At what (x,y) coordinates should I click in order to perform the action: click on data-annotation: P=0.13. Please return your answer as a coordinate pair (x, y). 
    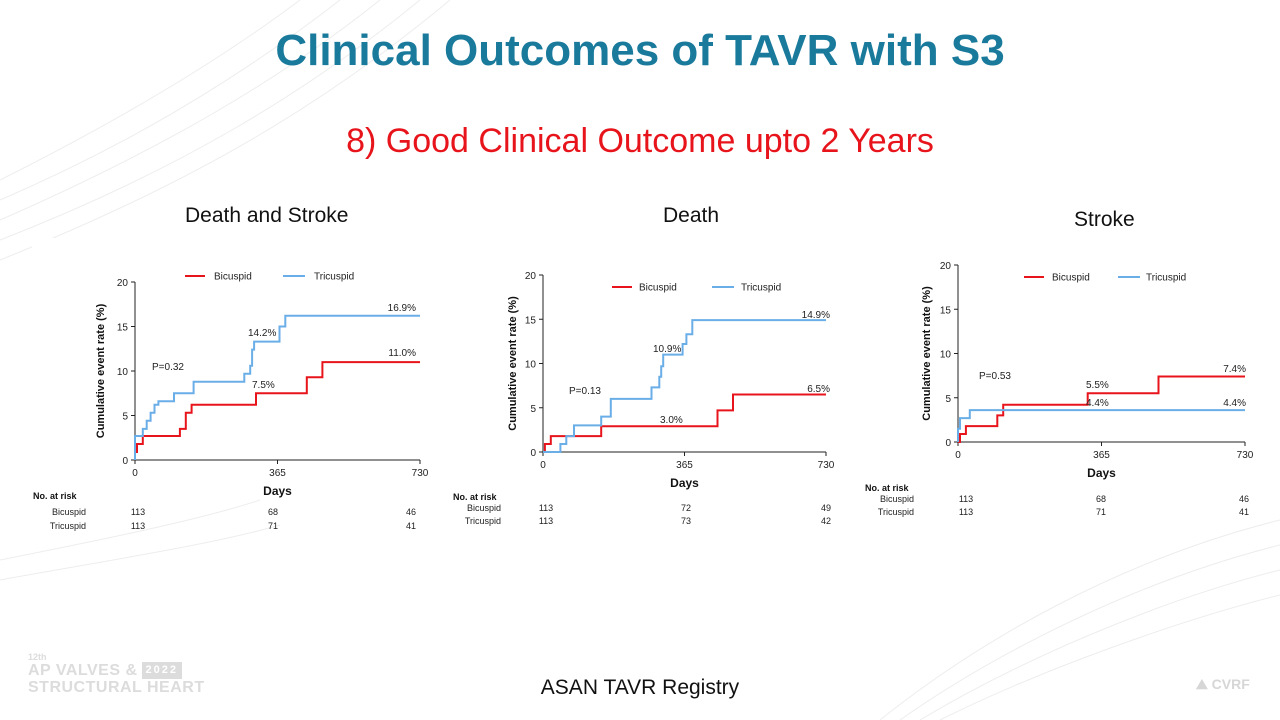
    Looking at the image, I should click on (585, 391).